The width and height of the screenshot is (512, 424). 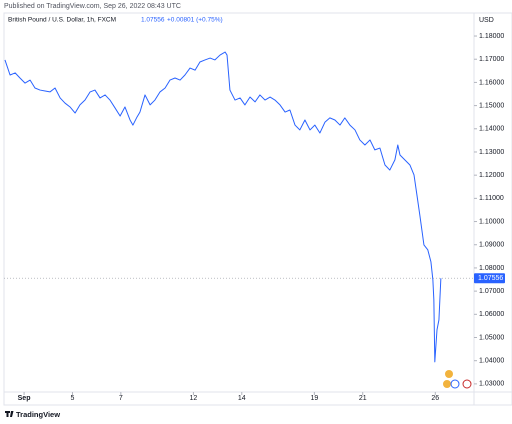 I want to click on y-tick-label: 1.03000, so click(x=491, y=384).